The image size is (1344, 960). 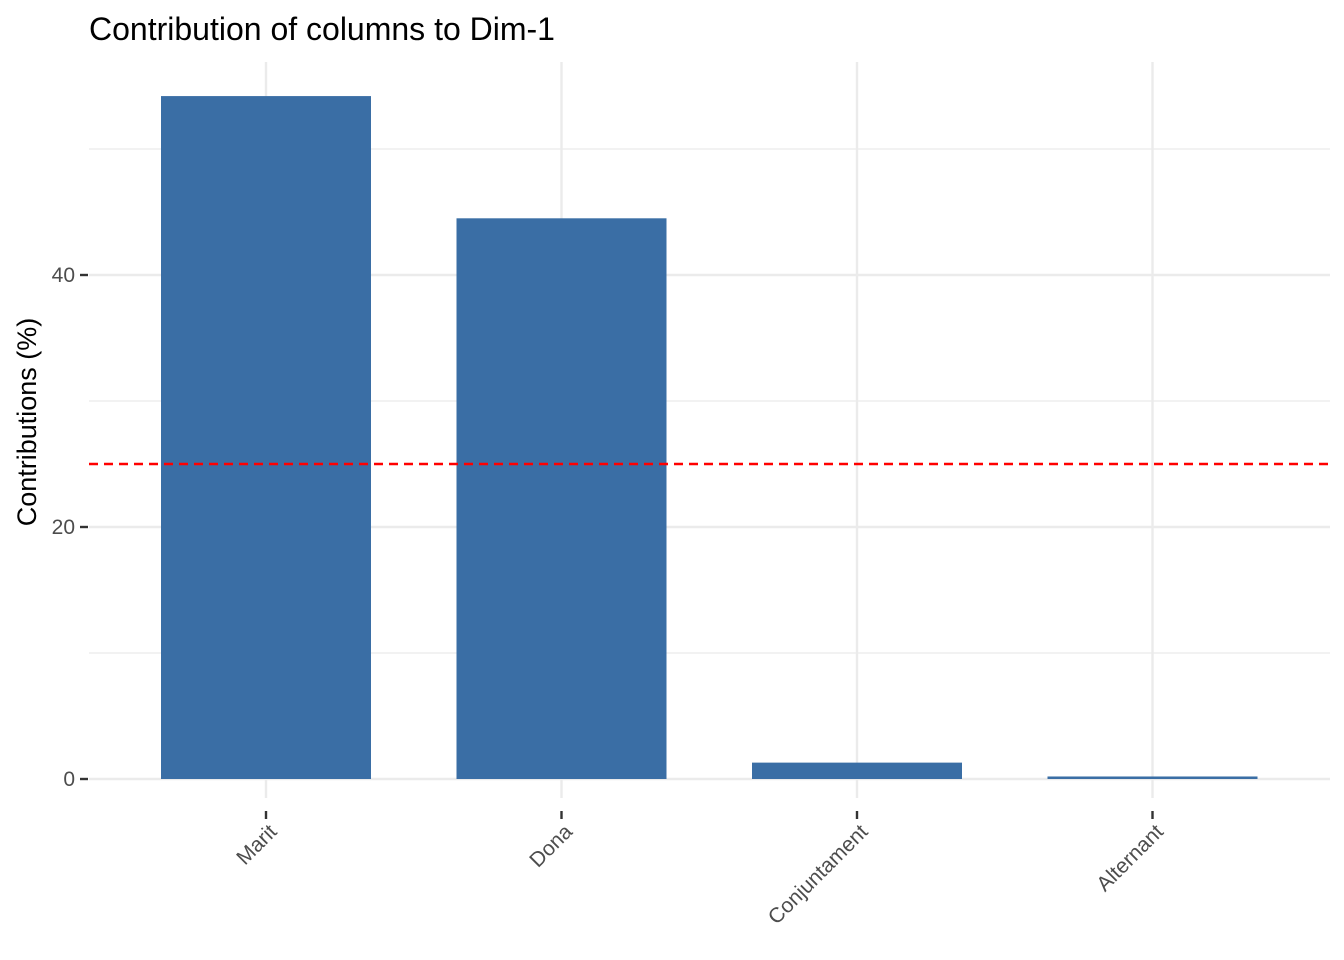 What do you see at coordinates (1152, 777) in the screenshot?
I see `bar-alternant` at bounding box center [1152, 777].